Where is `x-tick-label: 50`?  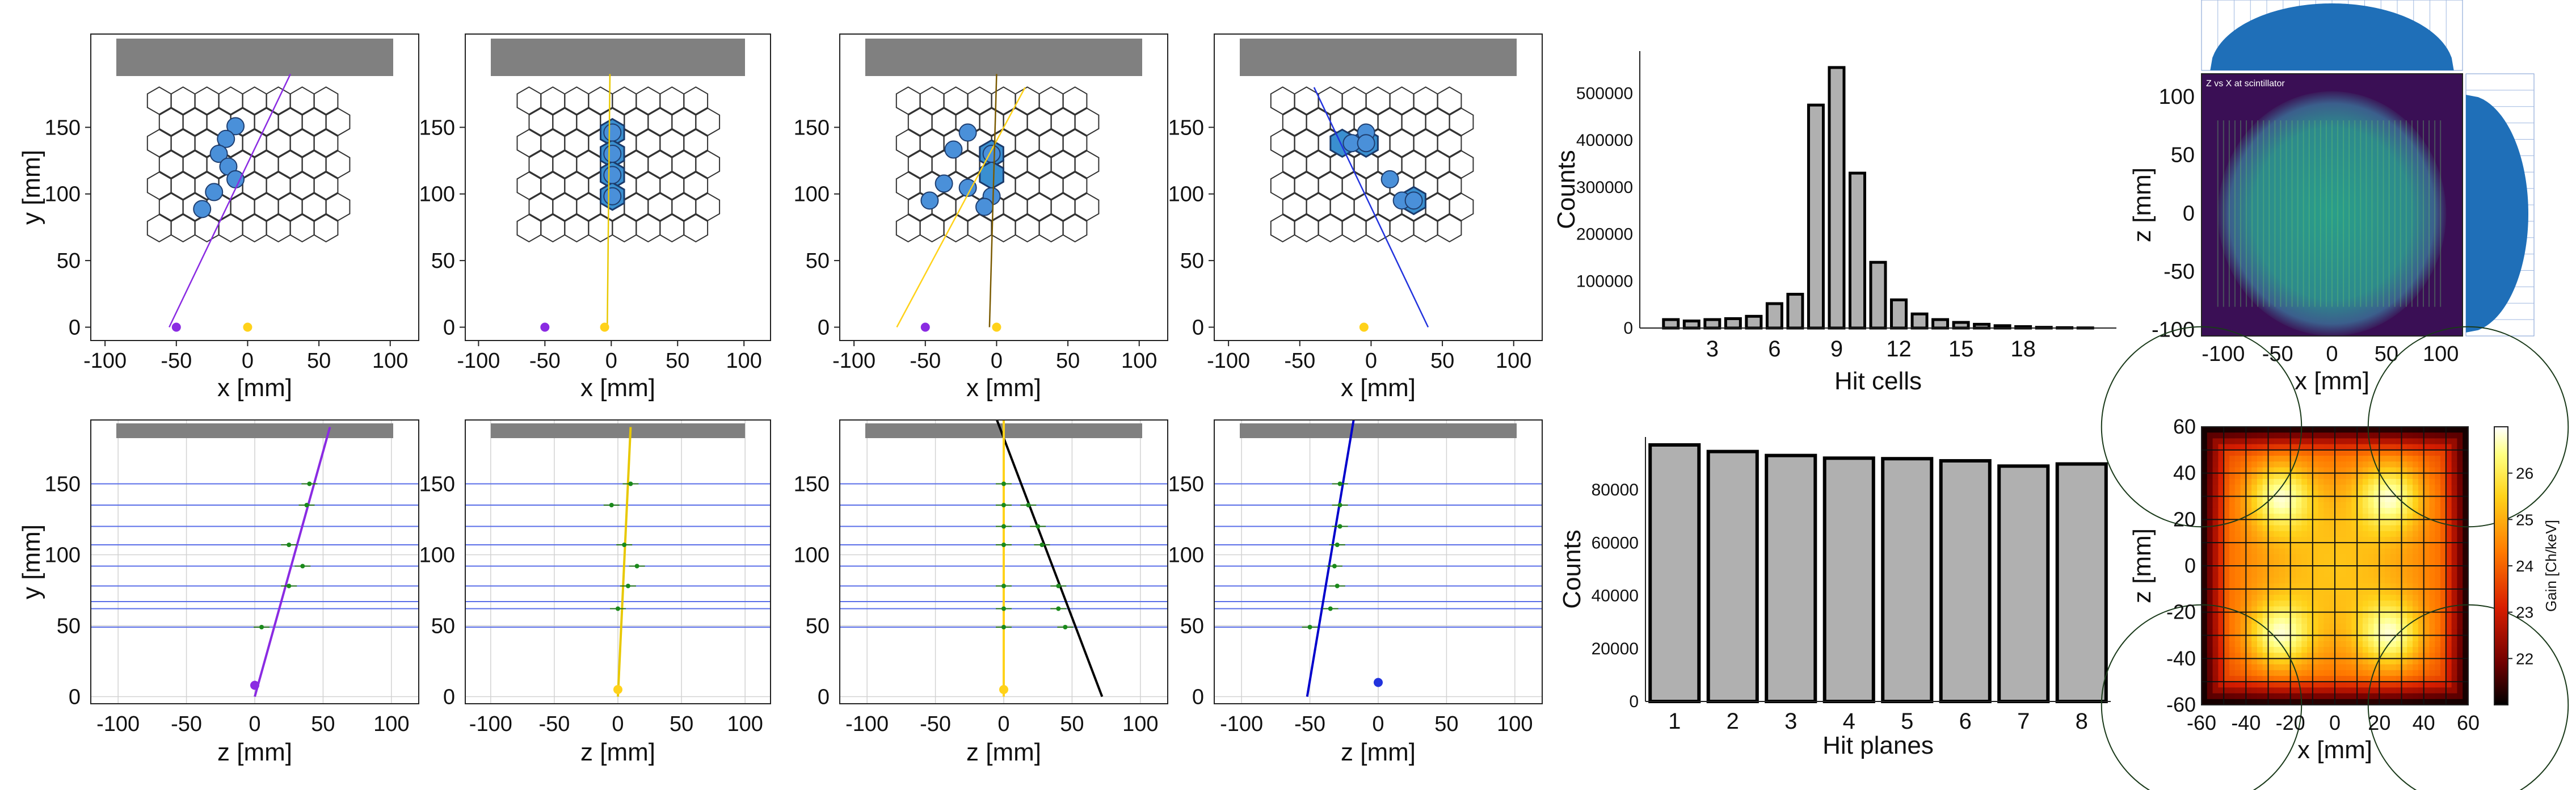
x-tick-label: 50 is located at coordinates (1442, 361).